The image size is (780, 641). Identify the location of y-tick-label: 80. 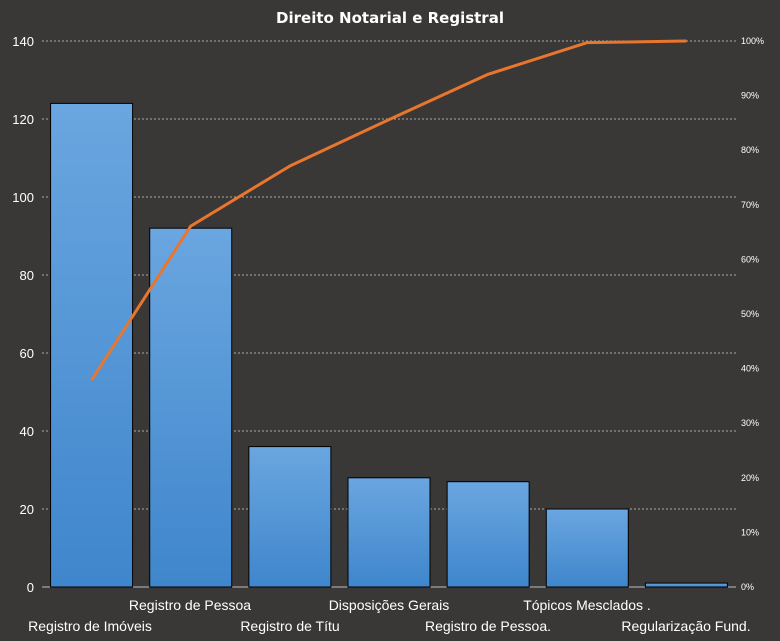
(27, 275).